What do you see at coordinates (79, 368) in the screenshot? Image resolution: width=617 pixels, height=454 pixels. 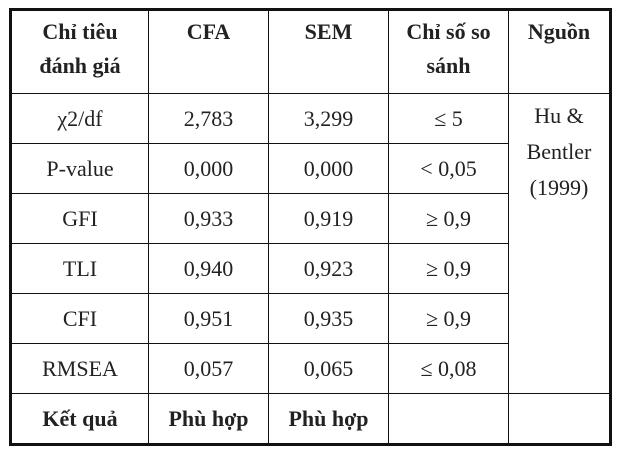 I see `table-cell: RMSEA` at bounding box center [79, 368].